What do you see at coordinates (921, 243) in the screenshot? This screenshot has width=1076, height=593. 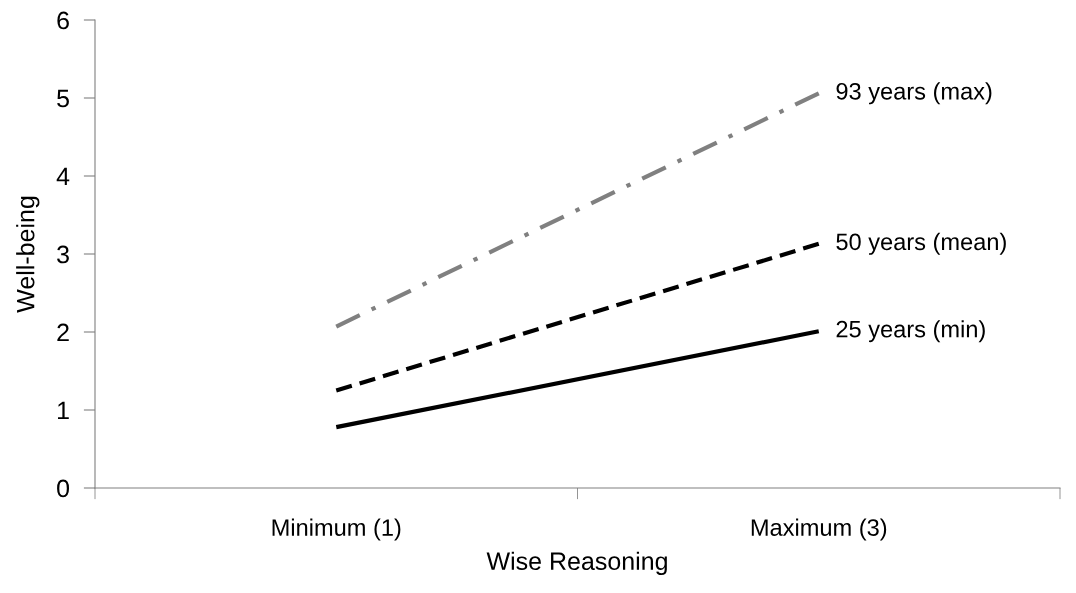 I see `series-label: 50 years (mean)` at bounding box center [921, 243].